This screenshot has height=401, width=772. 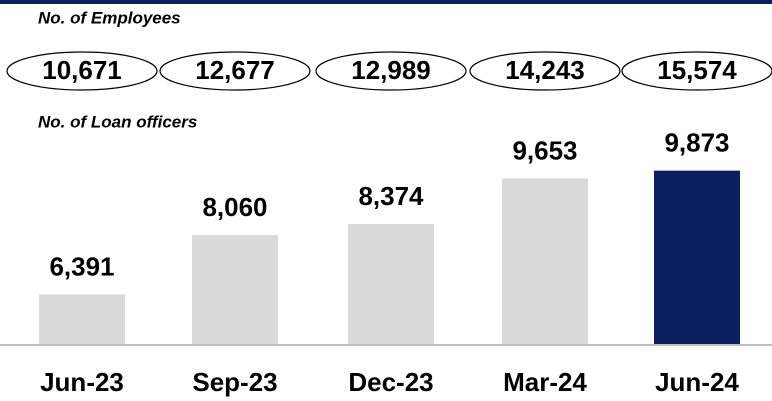 I want to click on employee-label: 10,671, so click(x=82, y=70).